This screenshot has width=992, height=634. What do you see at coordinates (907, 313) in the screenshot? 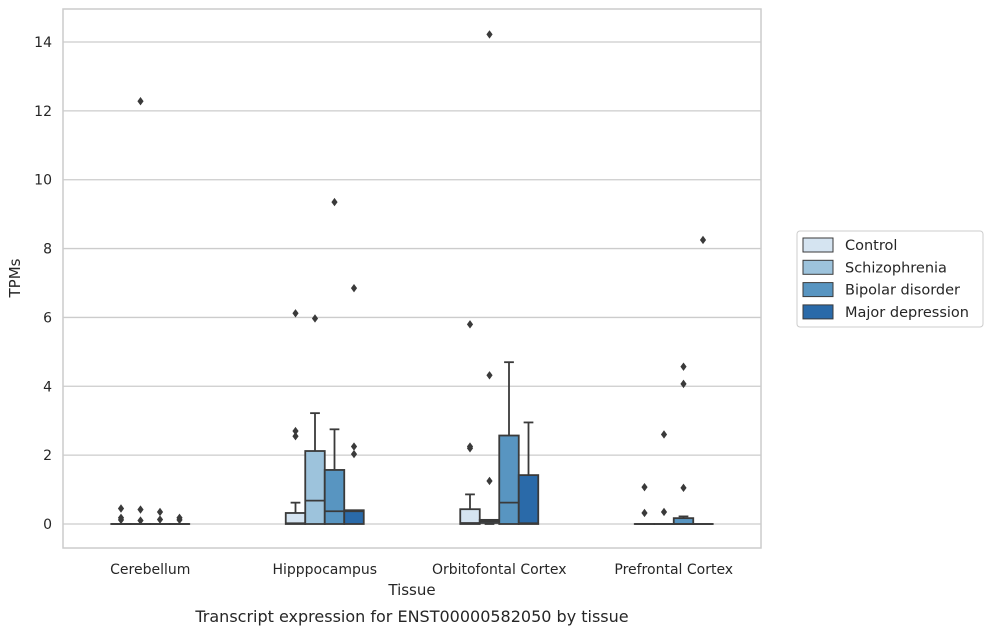
I see `legend-label: Major depression` at bounding box center [907, 313].